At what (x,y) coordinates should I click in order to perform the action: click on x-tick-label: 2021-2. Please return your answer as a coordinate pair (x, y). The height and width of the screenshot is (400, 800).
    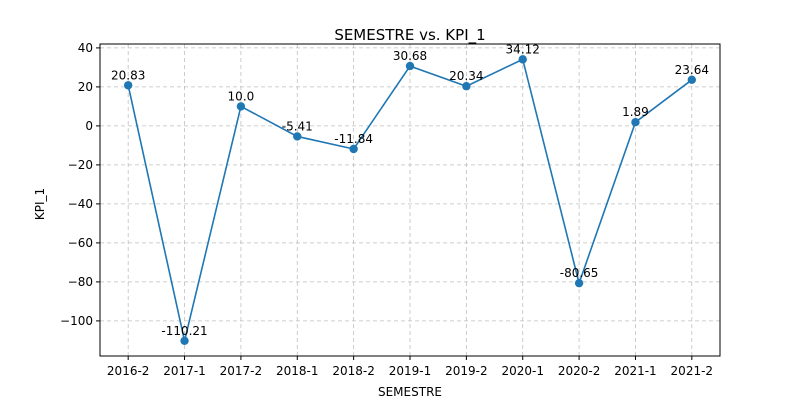
    Looking at the image, I should click on (692, 371).